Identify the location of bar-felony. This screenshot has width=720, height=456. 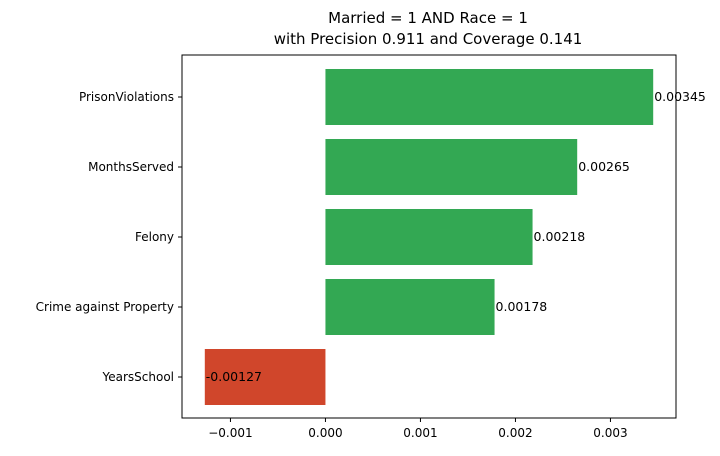
(429, 237).